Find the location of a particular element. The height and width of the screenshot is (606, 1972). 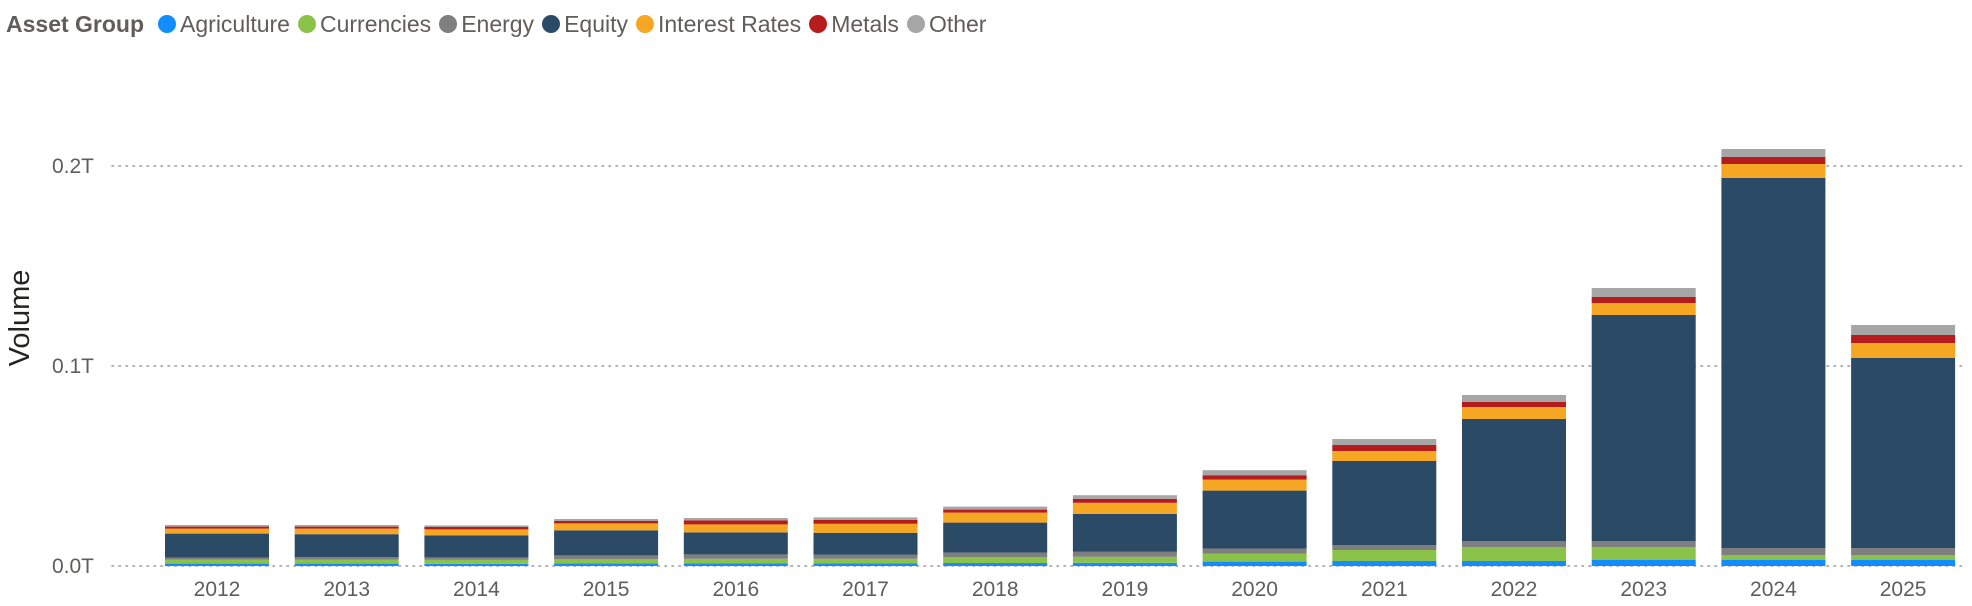

bar-stack-2015 is located at coordinates (606, 542).